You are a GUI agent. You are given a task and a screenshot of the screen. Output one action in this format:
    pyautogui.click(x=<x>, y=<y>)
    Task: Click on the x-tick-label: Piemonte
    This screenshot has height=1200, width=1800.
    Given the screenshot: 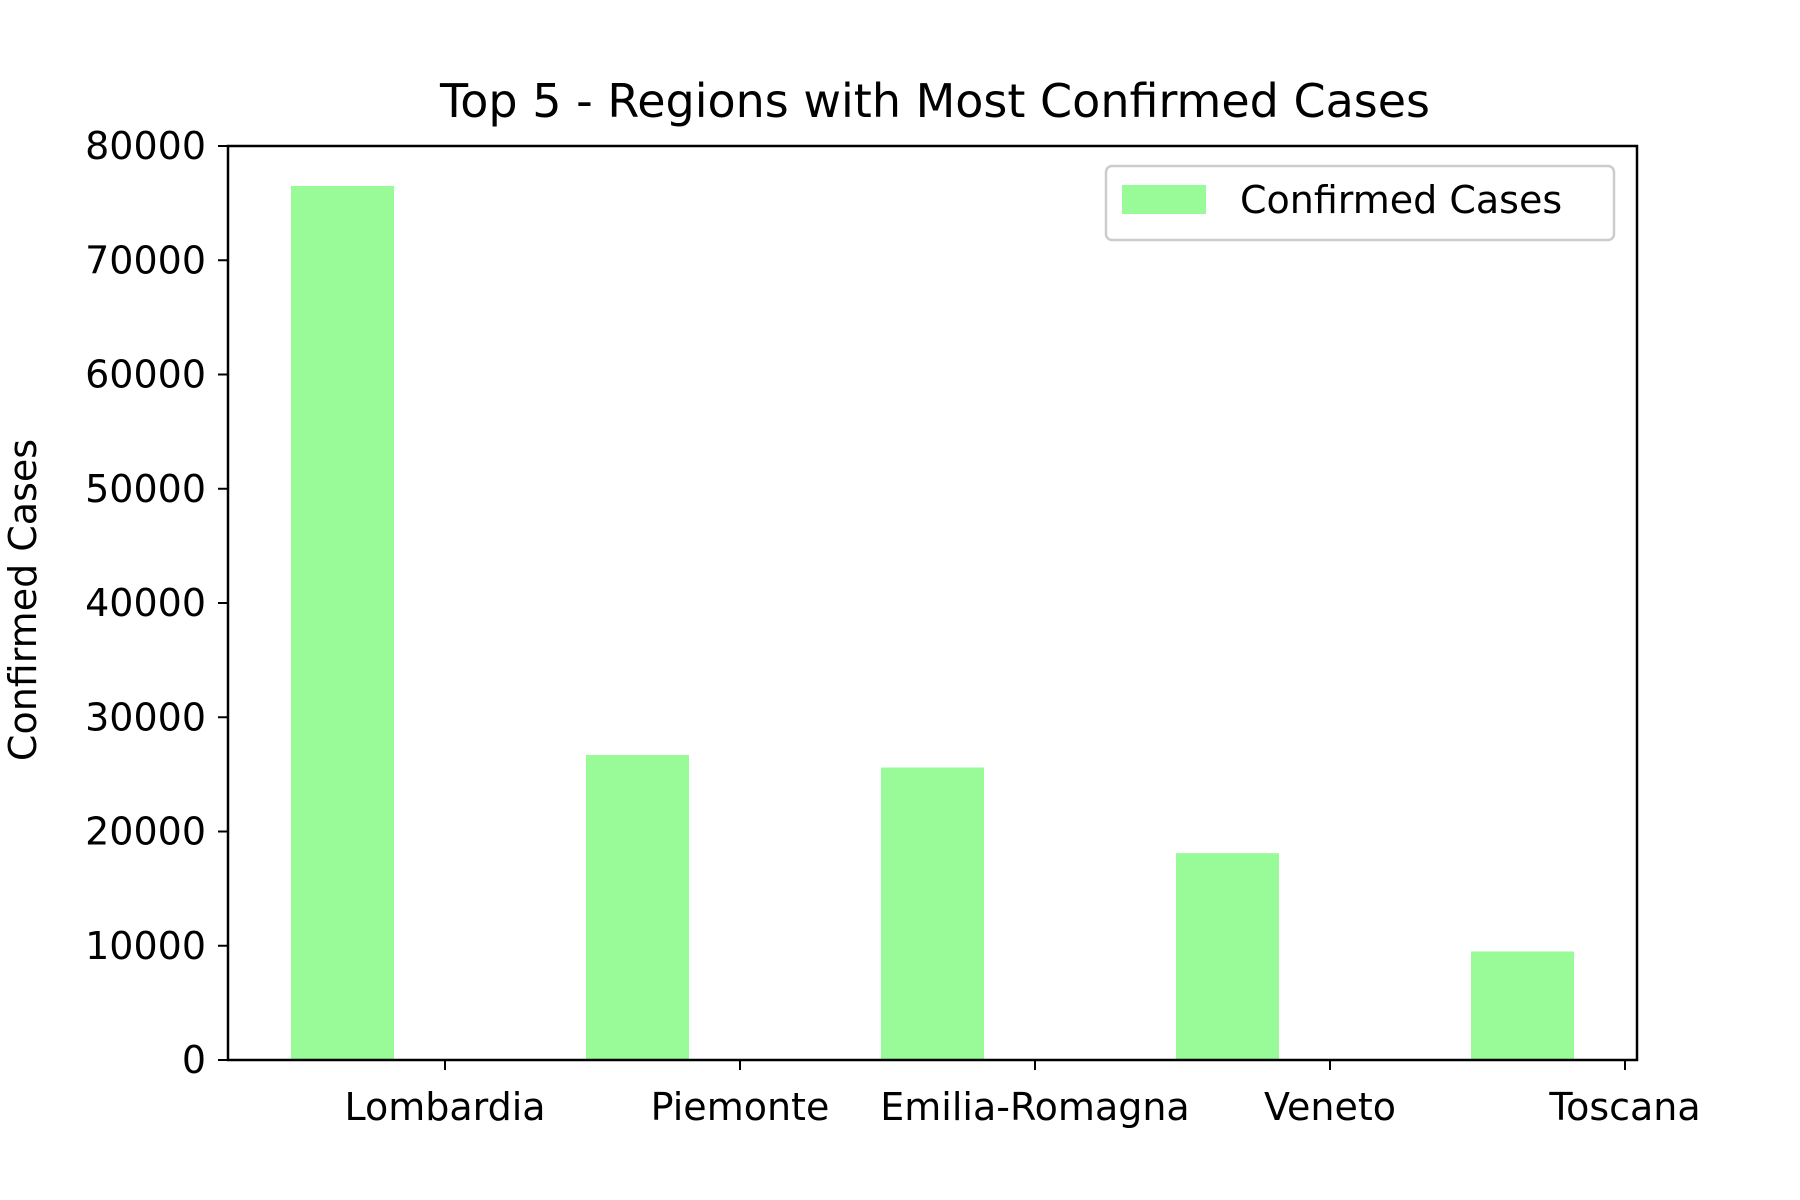 What is the action you would take?
    pyautogui.click(x=740, y=1107)
    